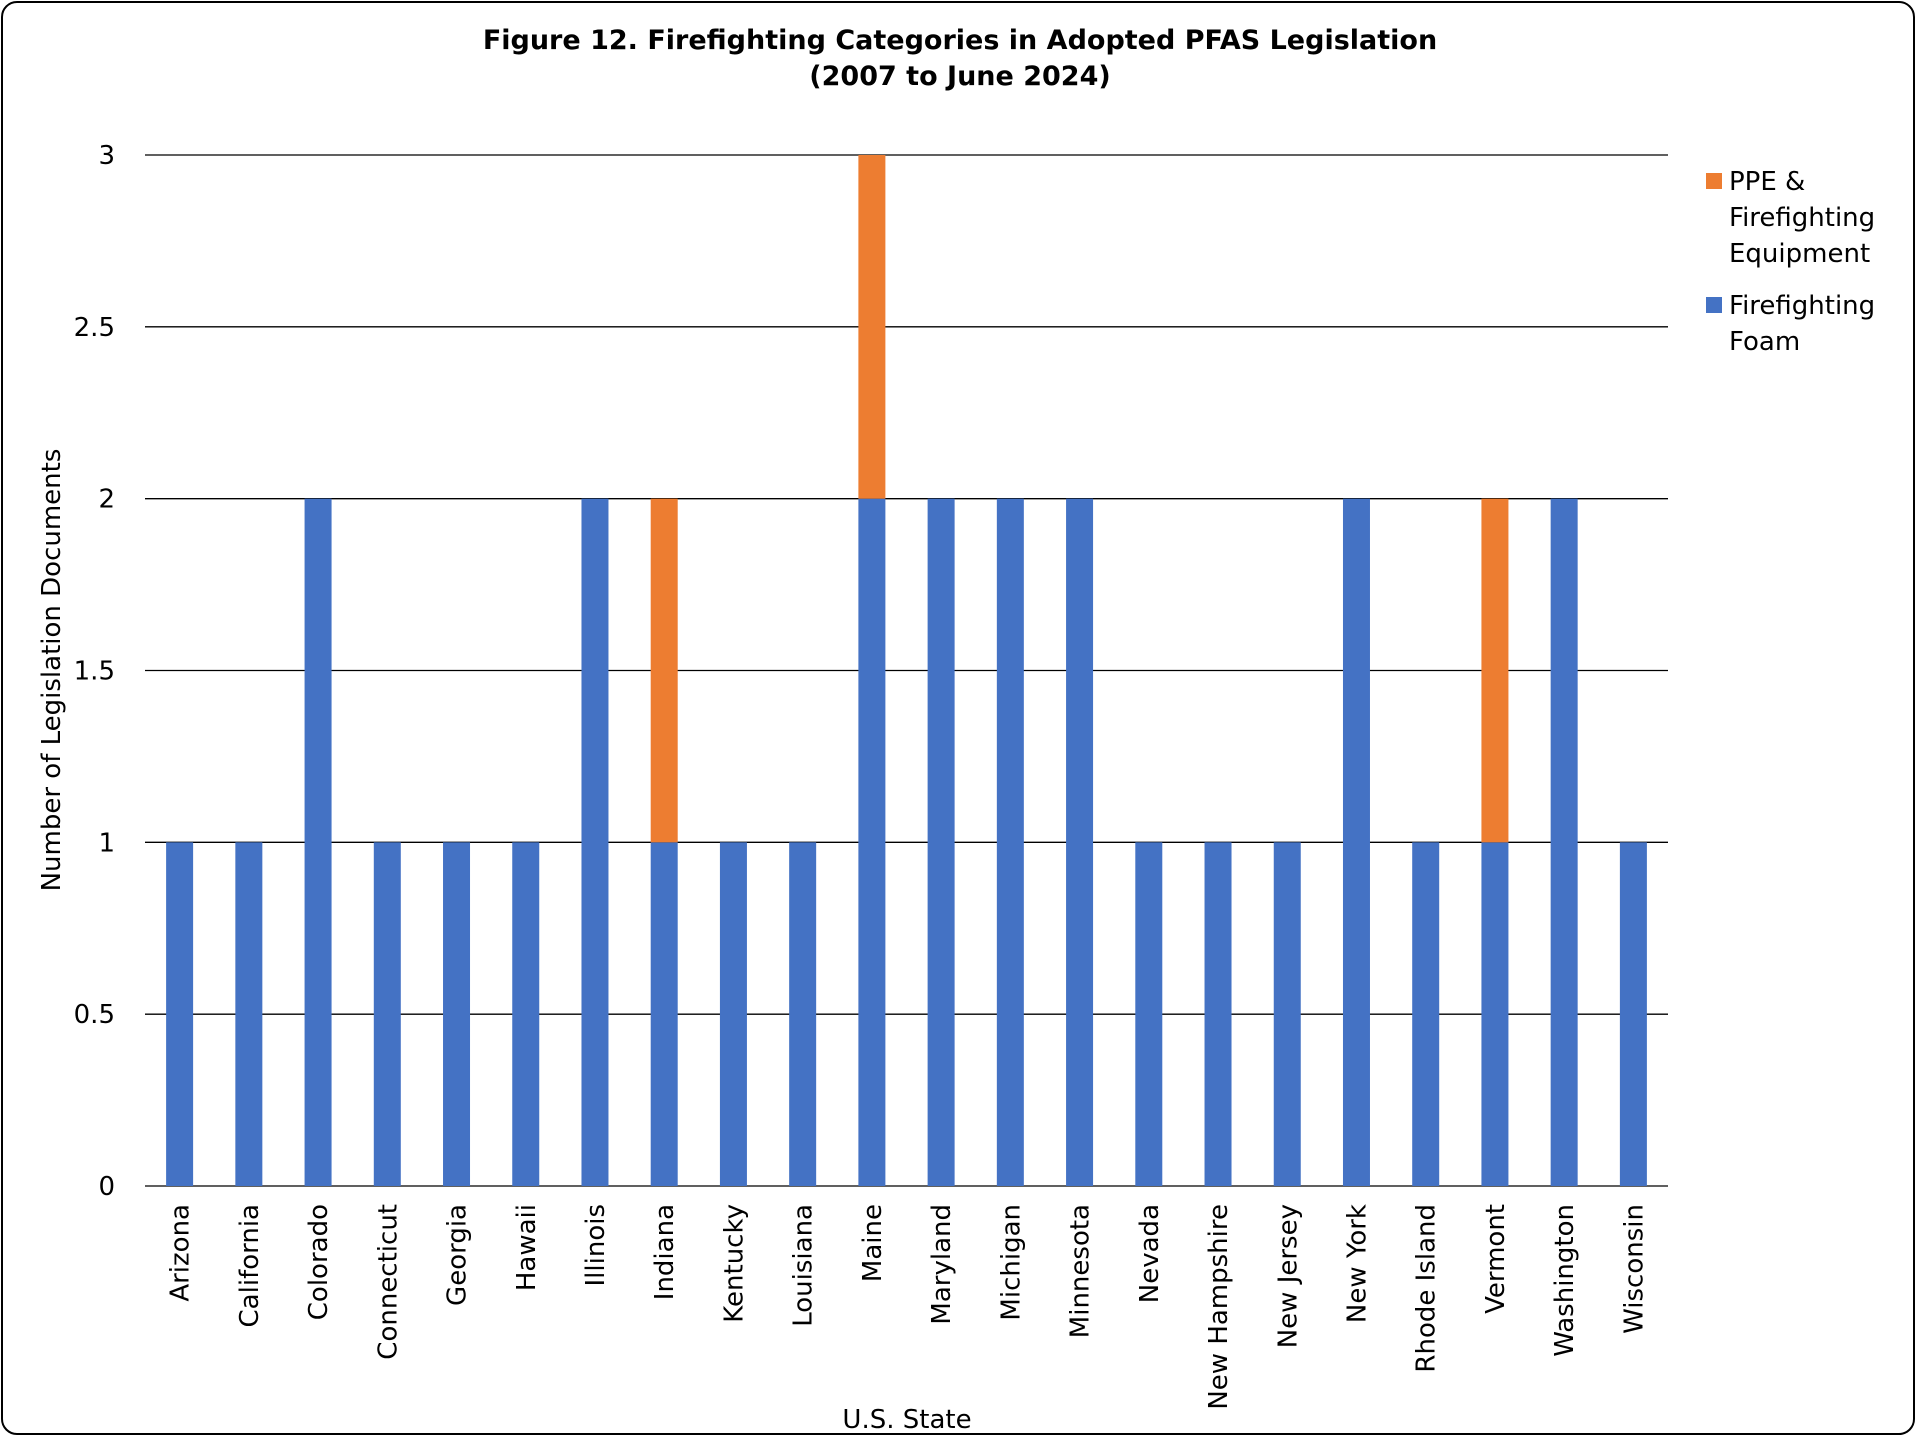 This screenshot has width=1920, height=1440. What do you see at coordinates (94, 328) in the screenshot?
I see `y-tick-label: 2.5` at bounding box center [94, 328].